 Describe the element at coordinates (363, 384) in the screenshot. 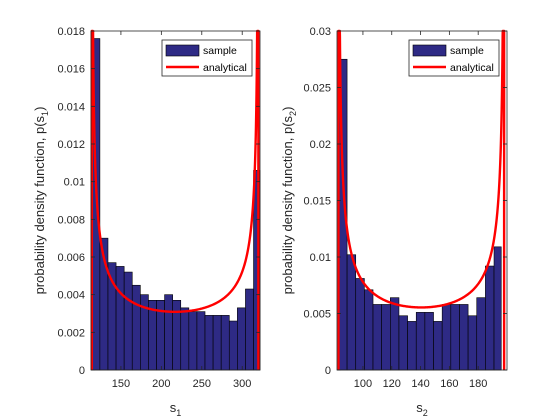

I see `x-tick-label: 100` at that location.